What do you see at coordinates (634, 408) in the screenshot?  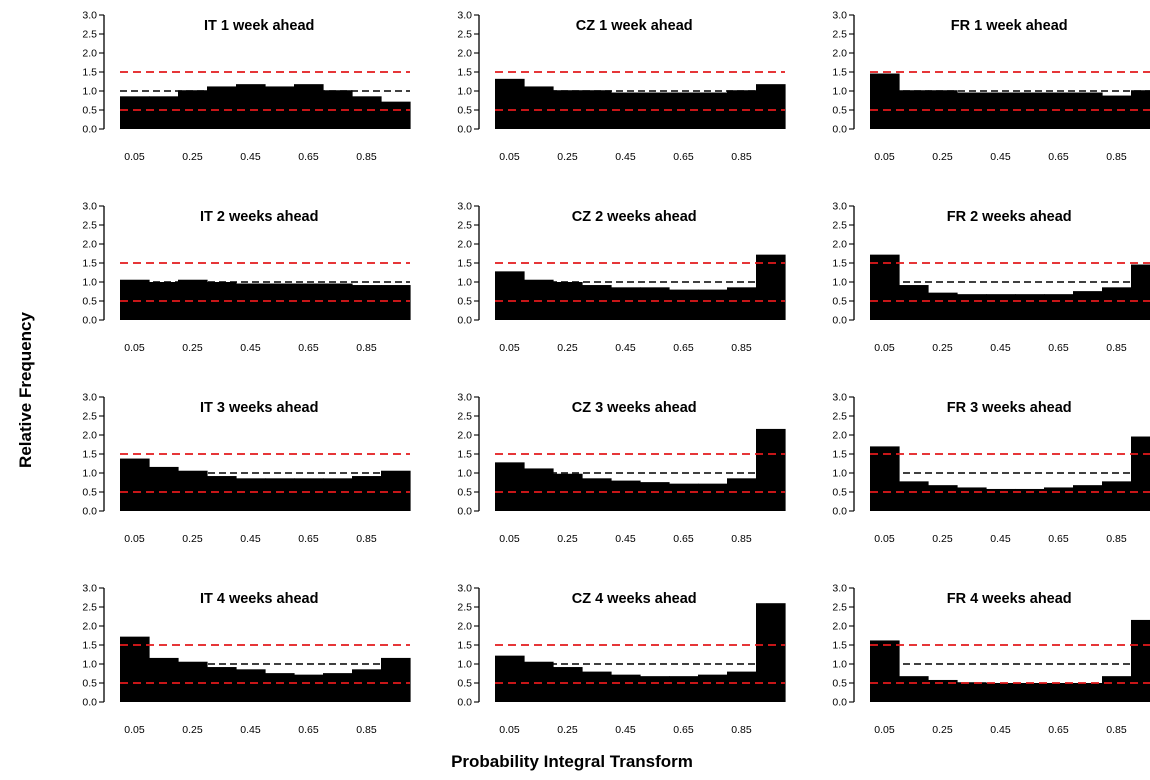 I see `panel-title: CZ 3 weeks ahead` at bounding box center [634, 408].